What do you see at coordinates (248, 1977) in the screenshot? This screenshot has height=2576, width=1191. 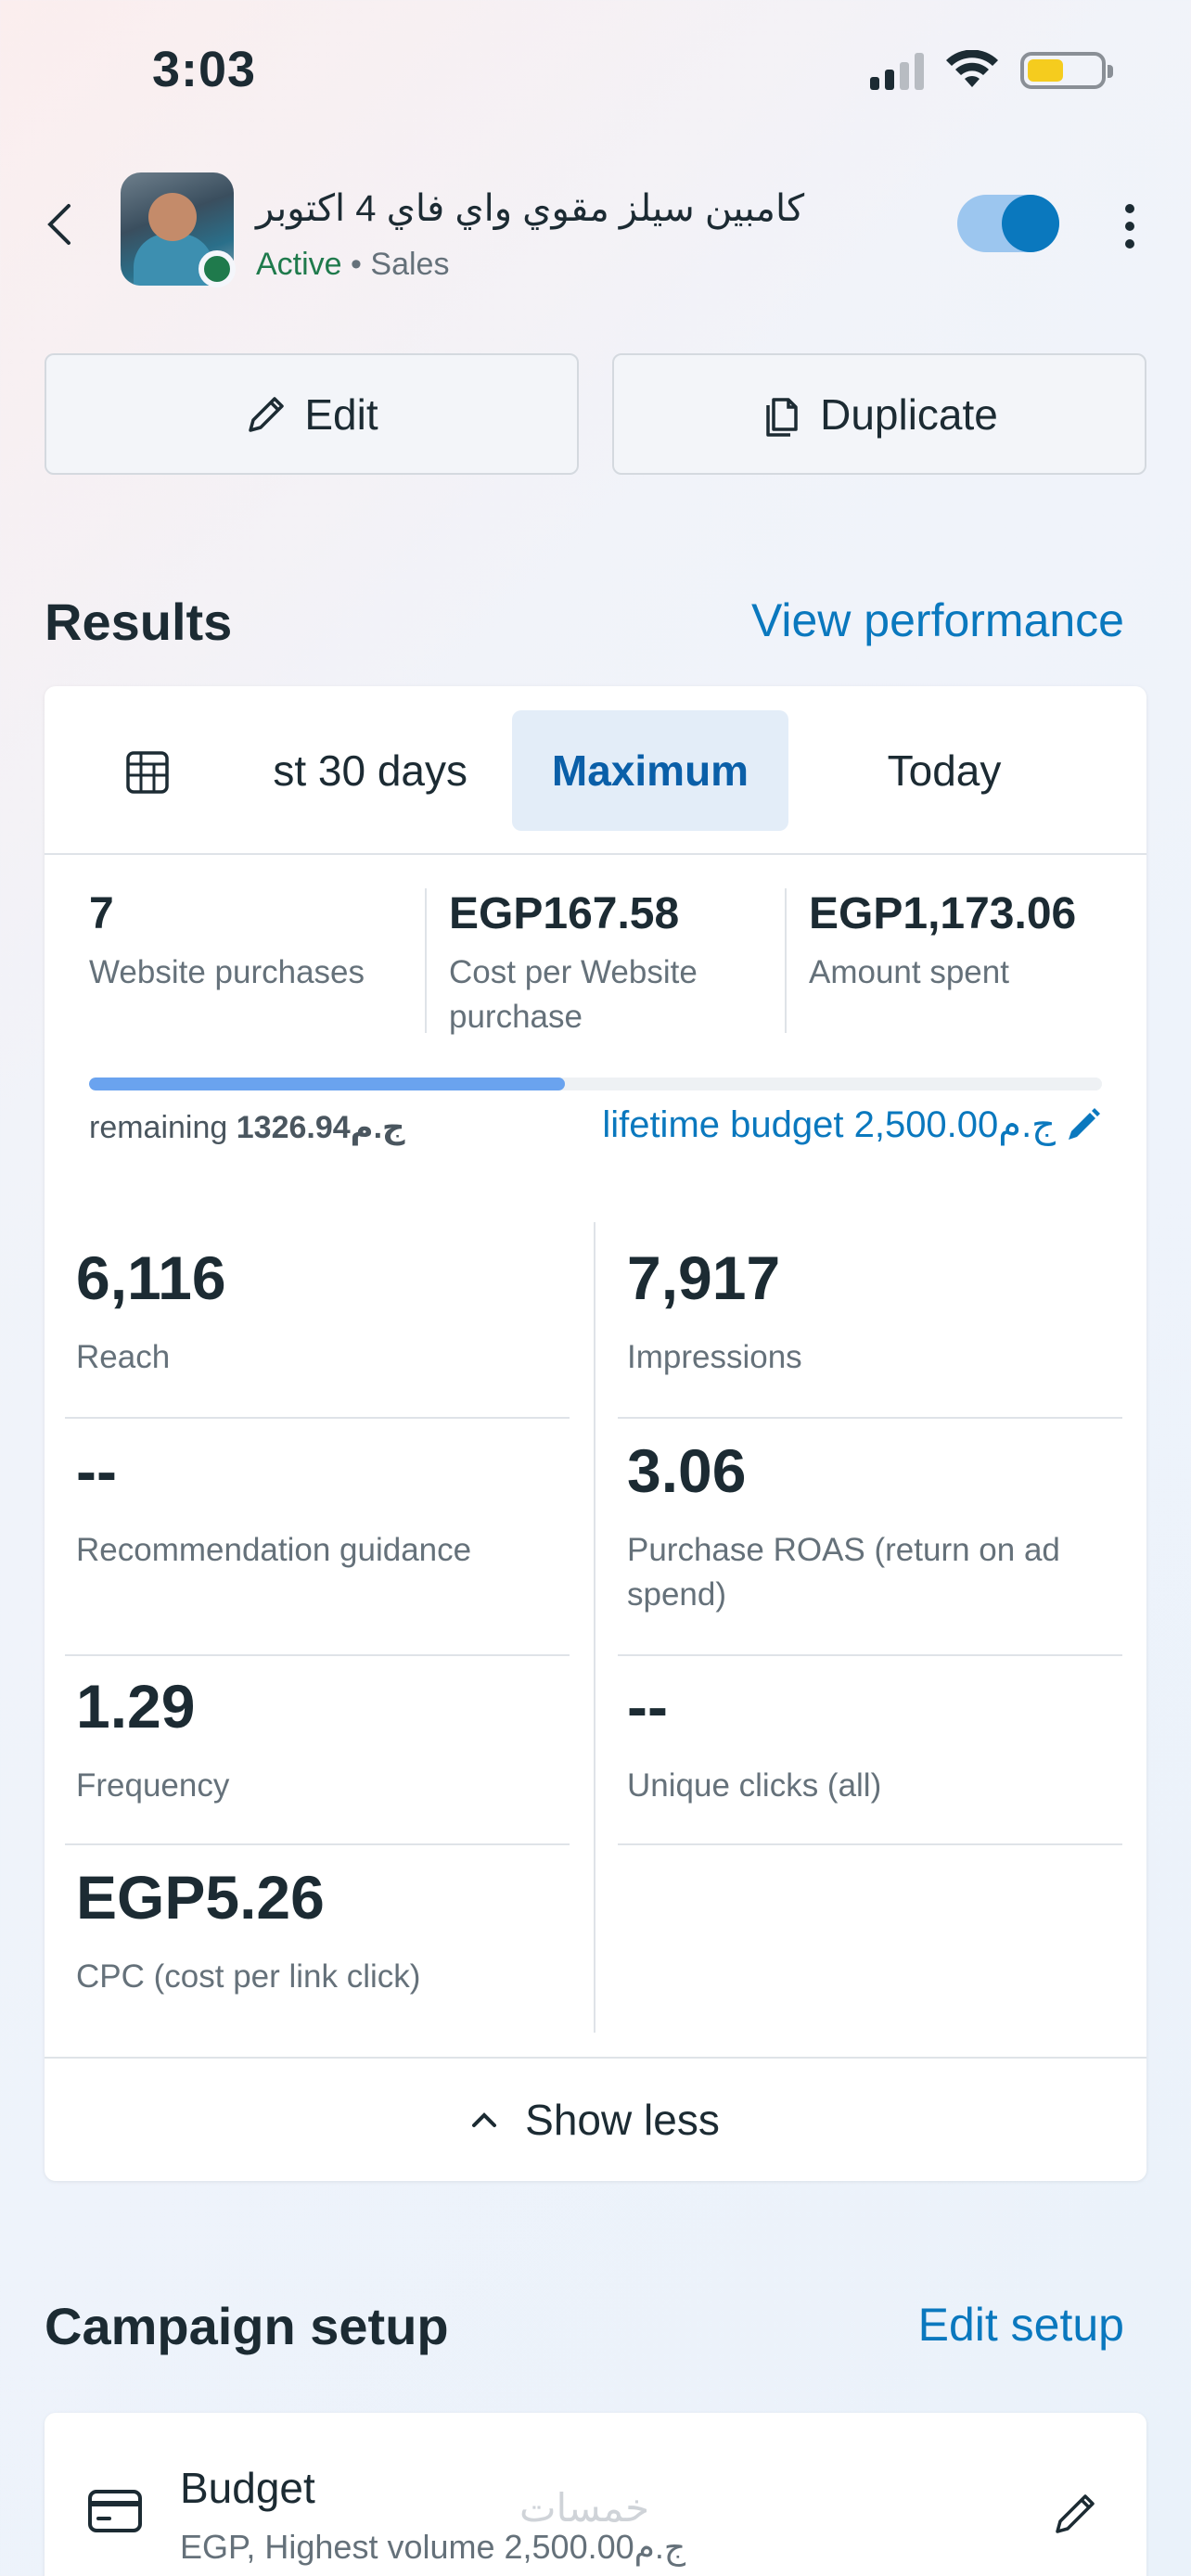 I see `metric-label: CPC (cost per link click)` at bounding box center [248, 1977].